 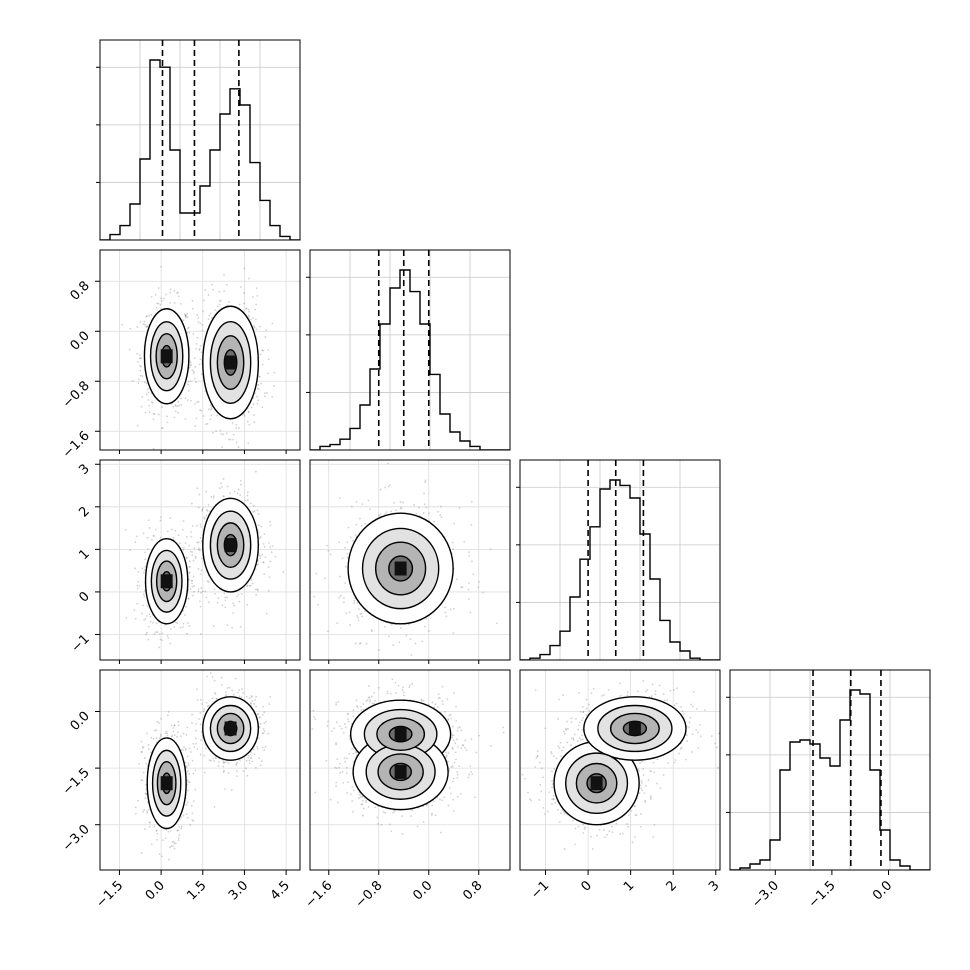 I want to click on panel-frame, so click(x=410, y=350).